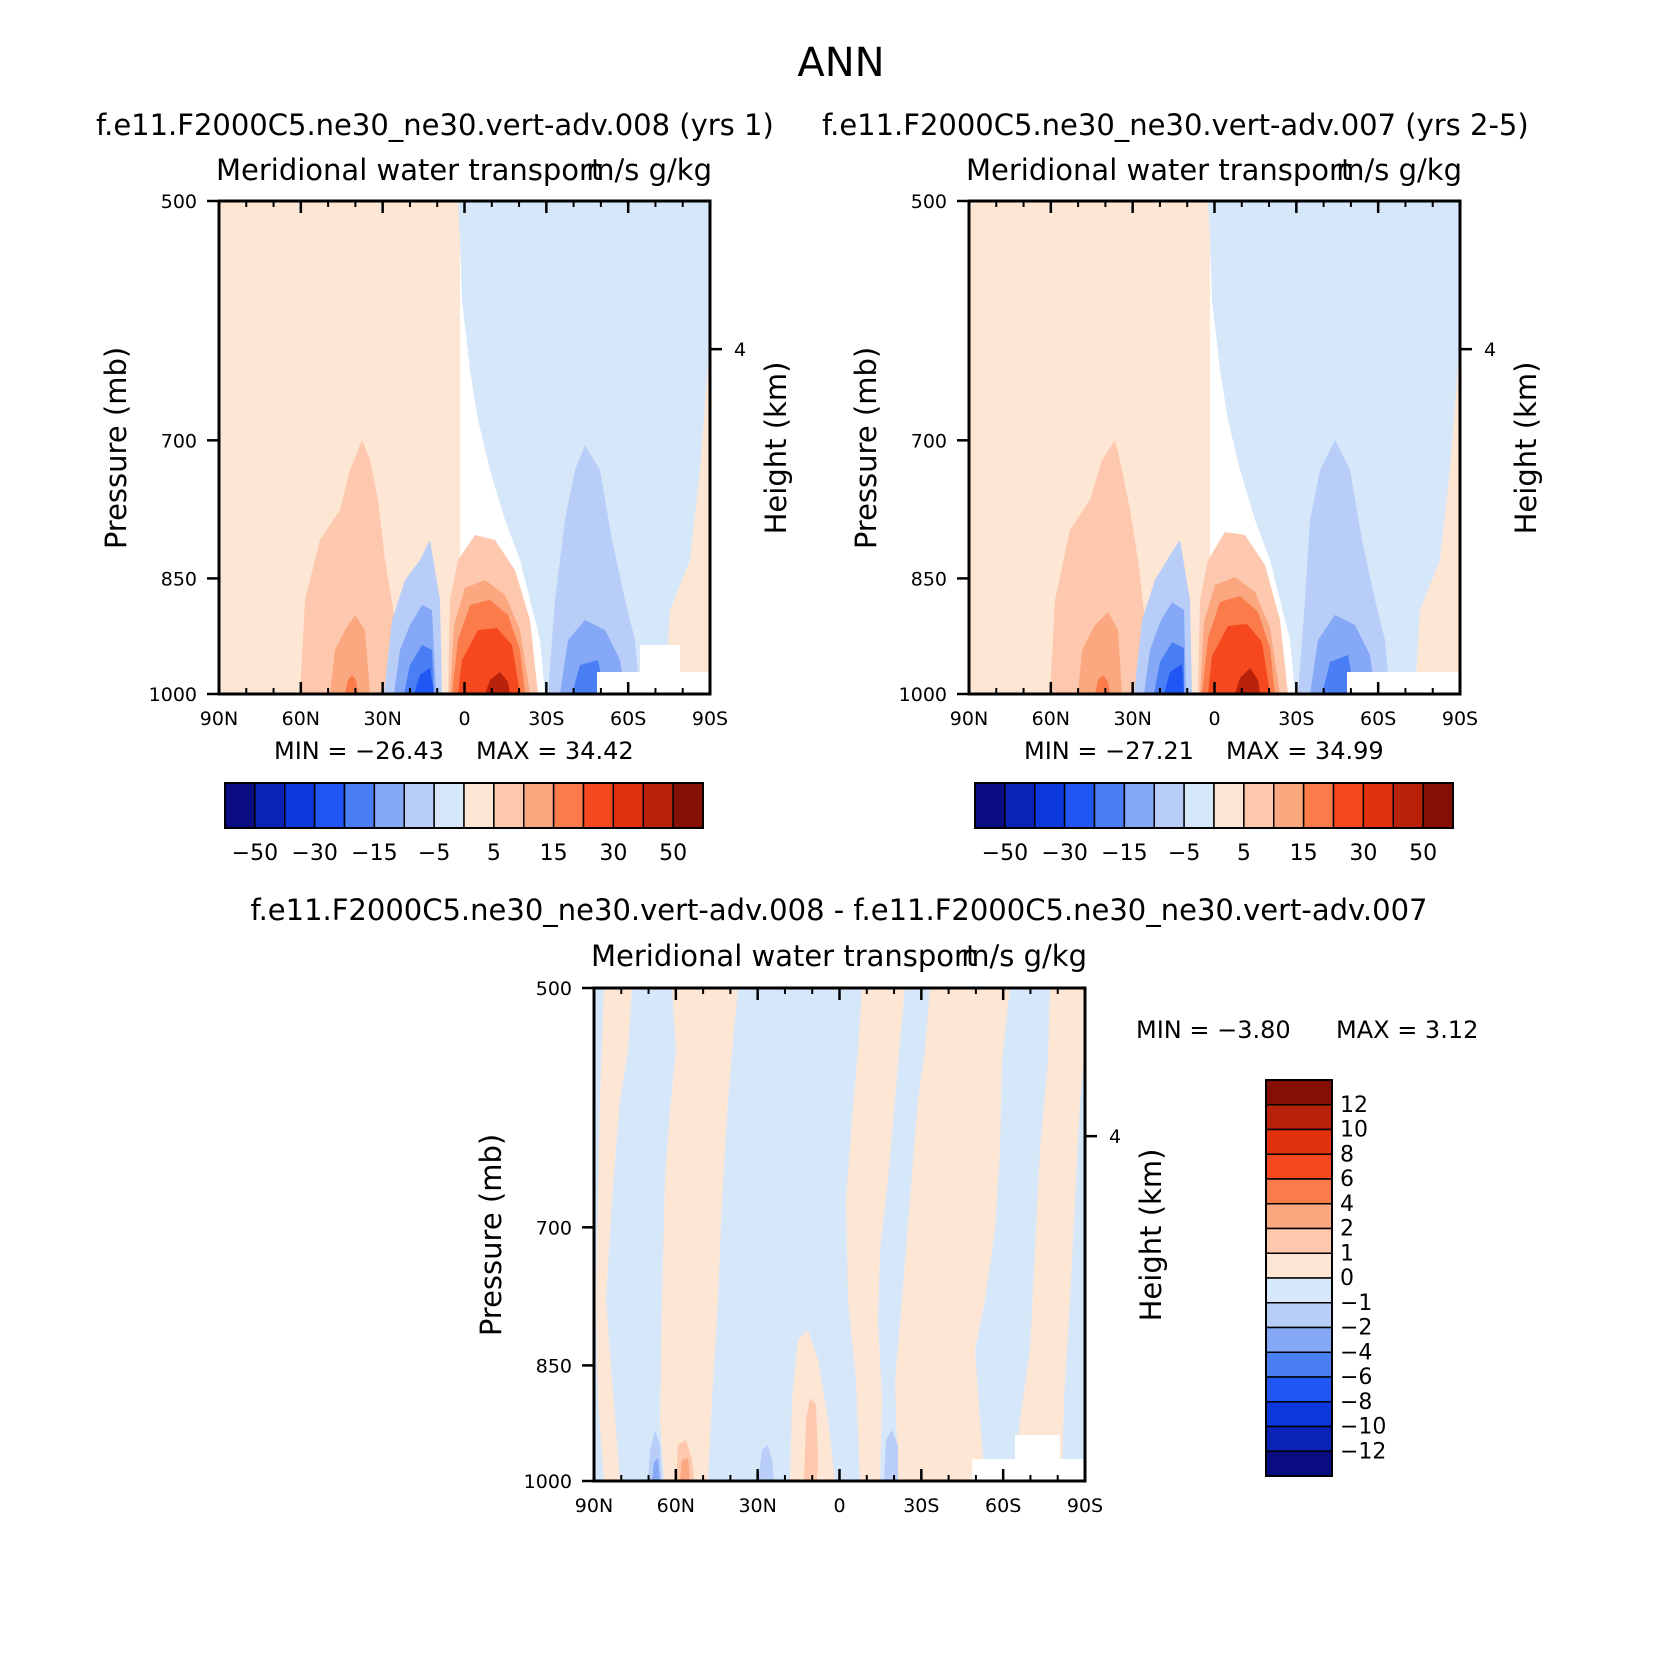  Describe the element at coordinates (588, 677) in the screenshot. I see `panel-1-contour-neg-15-sh` at that location.